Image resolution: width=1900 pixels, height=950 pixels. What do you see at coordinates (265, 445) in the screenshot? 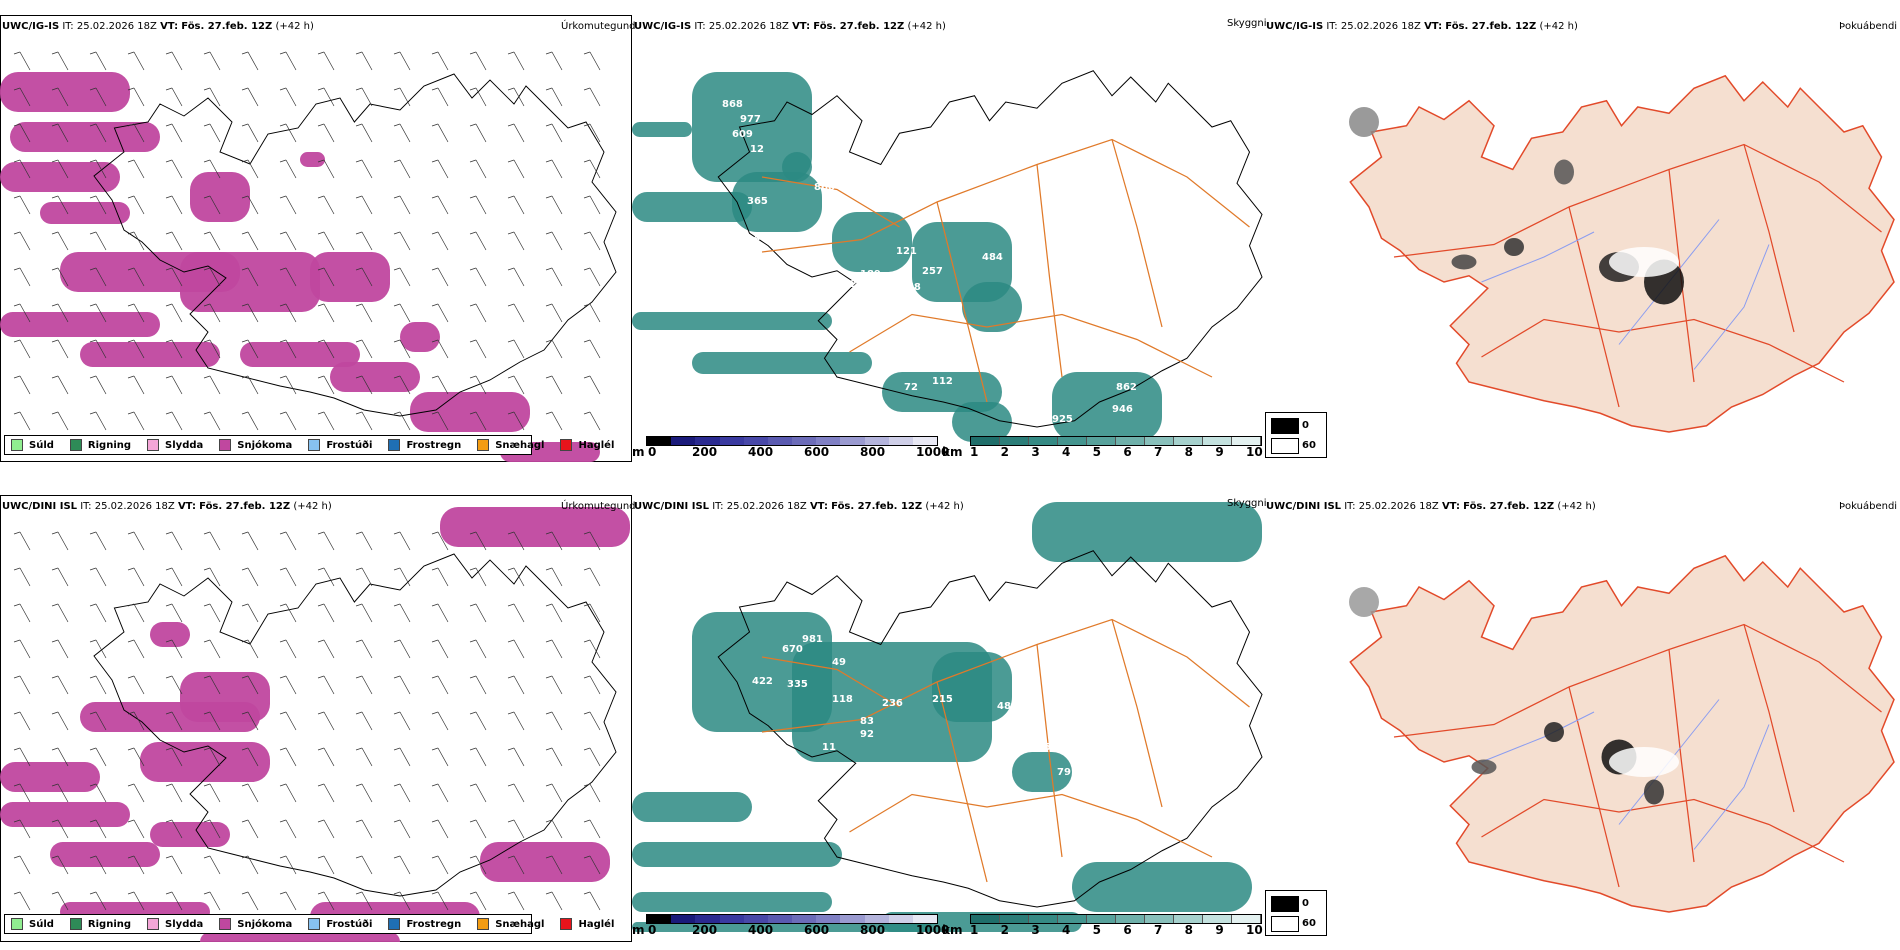
I see `legend-label: Snjókoma` at bounding box center [265, 445].